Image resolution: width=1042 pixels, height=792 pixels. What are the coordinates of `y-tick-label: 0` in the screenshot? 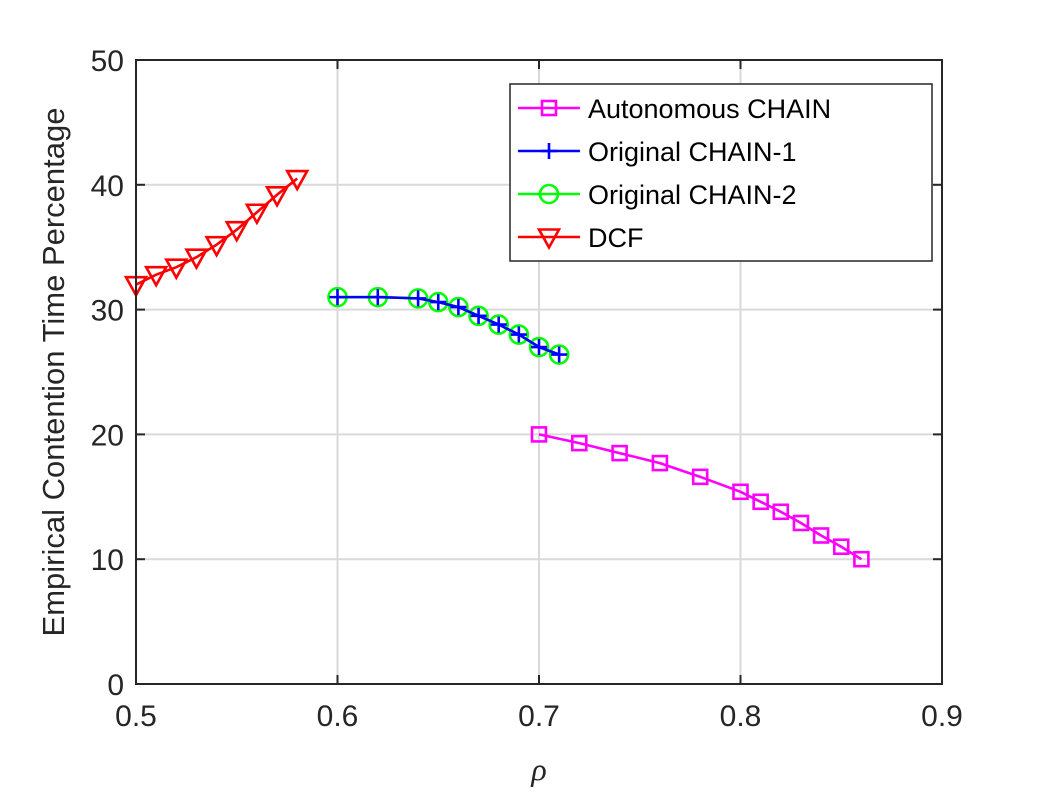 It's located at (115, 685).